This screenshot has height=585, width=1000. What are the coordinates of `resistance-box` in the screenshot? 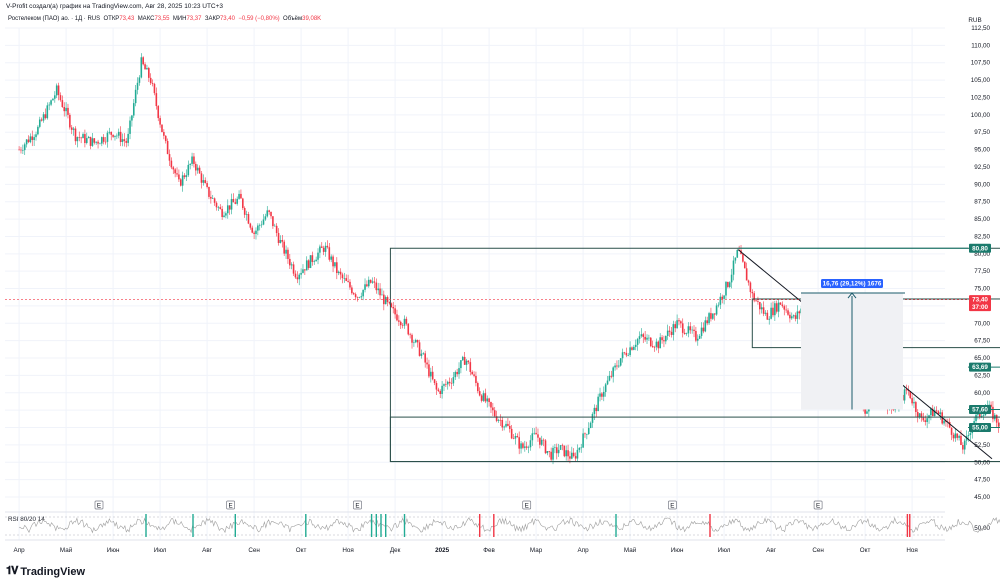 It's located at (875, 323).